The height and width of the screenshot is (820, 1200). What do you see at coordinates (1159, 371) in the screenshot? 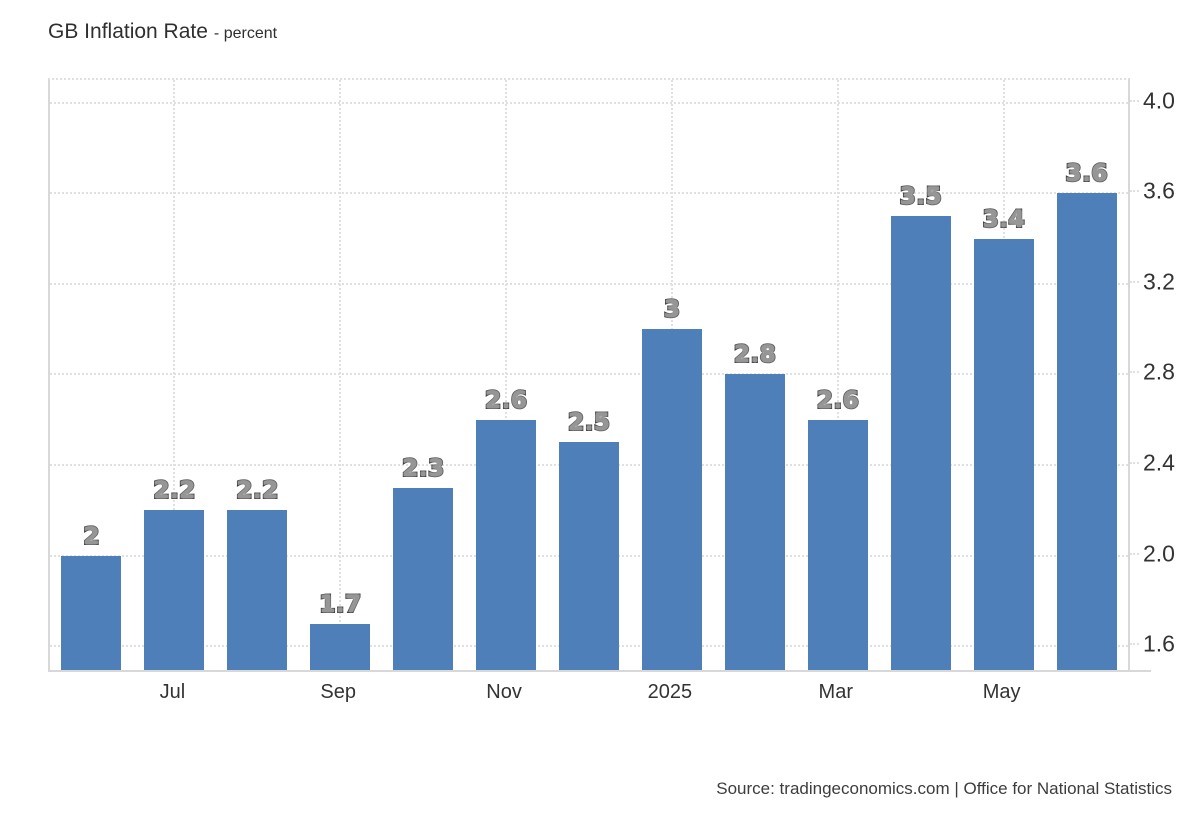
I see `y-tick-label: 2.8` at bounding box center [1159, 371].